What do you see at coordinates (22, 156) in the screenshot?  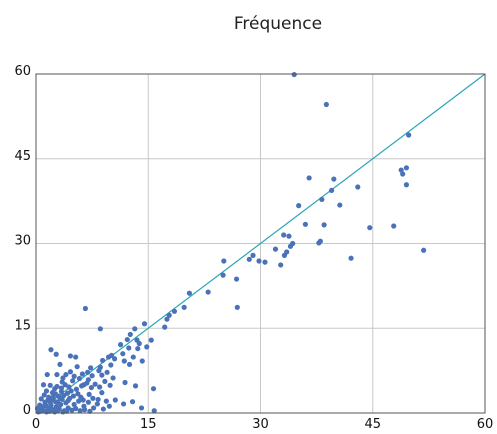 I see `y-tick-label: 45` at bounding box center [22, 156].